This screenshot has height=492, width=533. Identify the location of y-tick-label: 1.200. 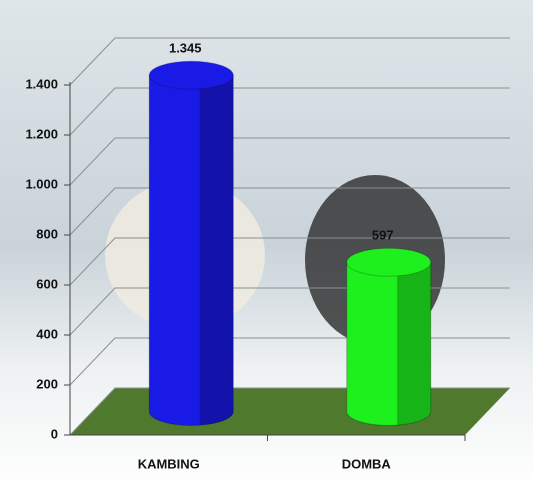
(41, 133).